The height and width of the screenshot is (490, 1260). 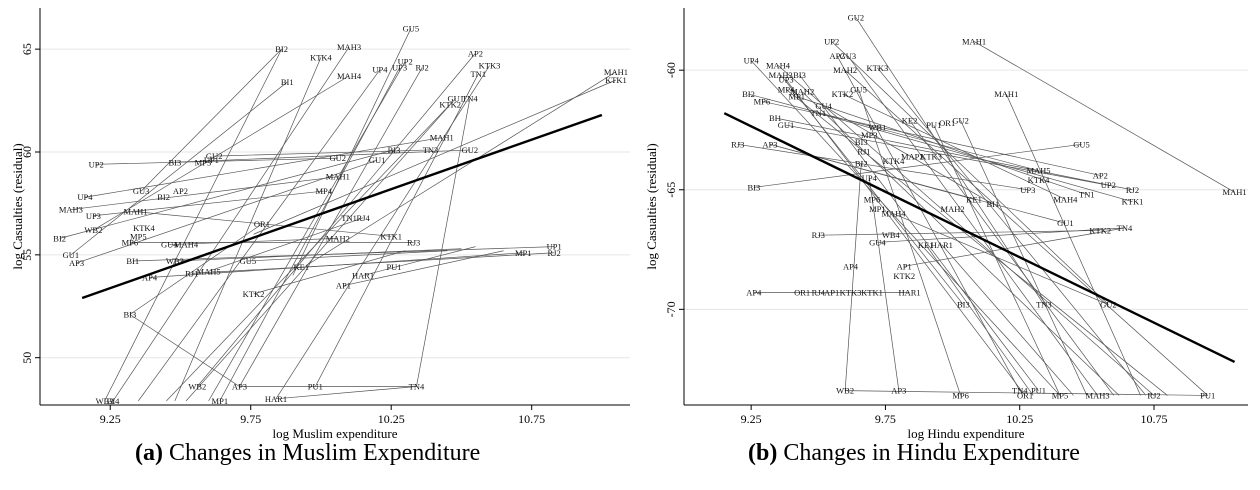 I want to click on y-tick-label: -70, so click(x=671, y=309).